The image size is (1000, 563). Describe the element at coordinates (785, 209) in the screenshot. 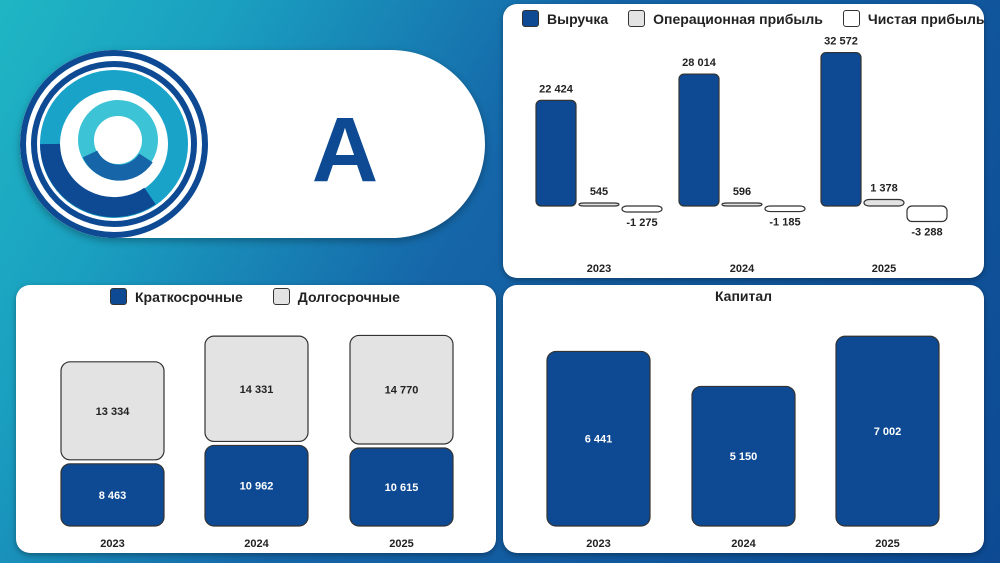

I see `bar-Чистая прибыль-2024` at that location.